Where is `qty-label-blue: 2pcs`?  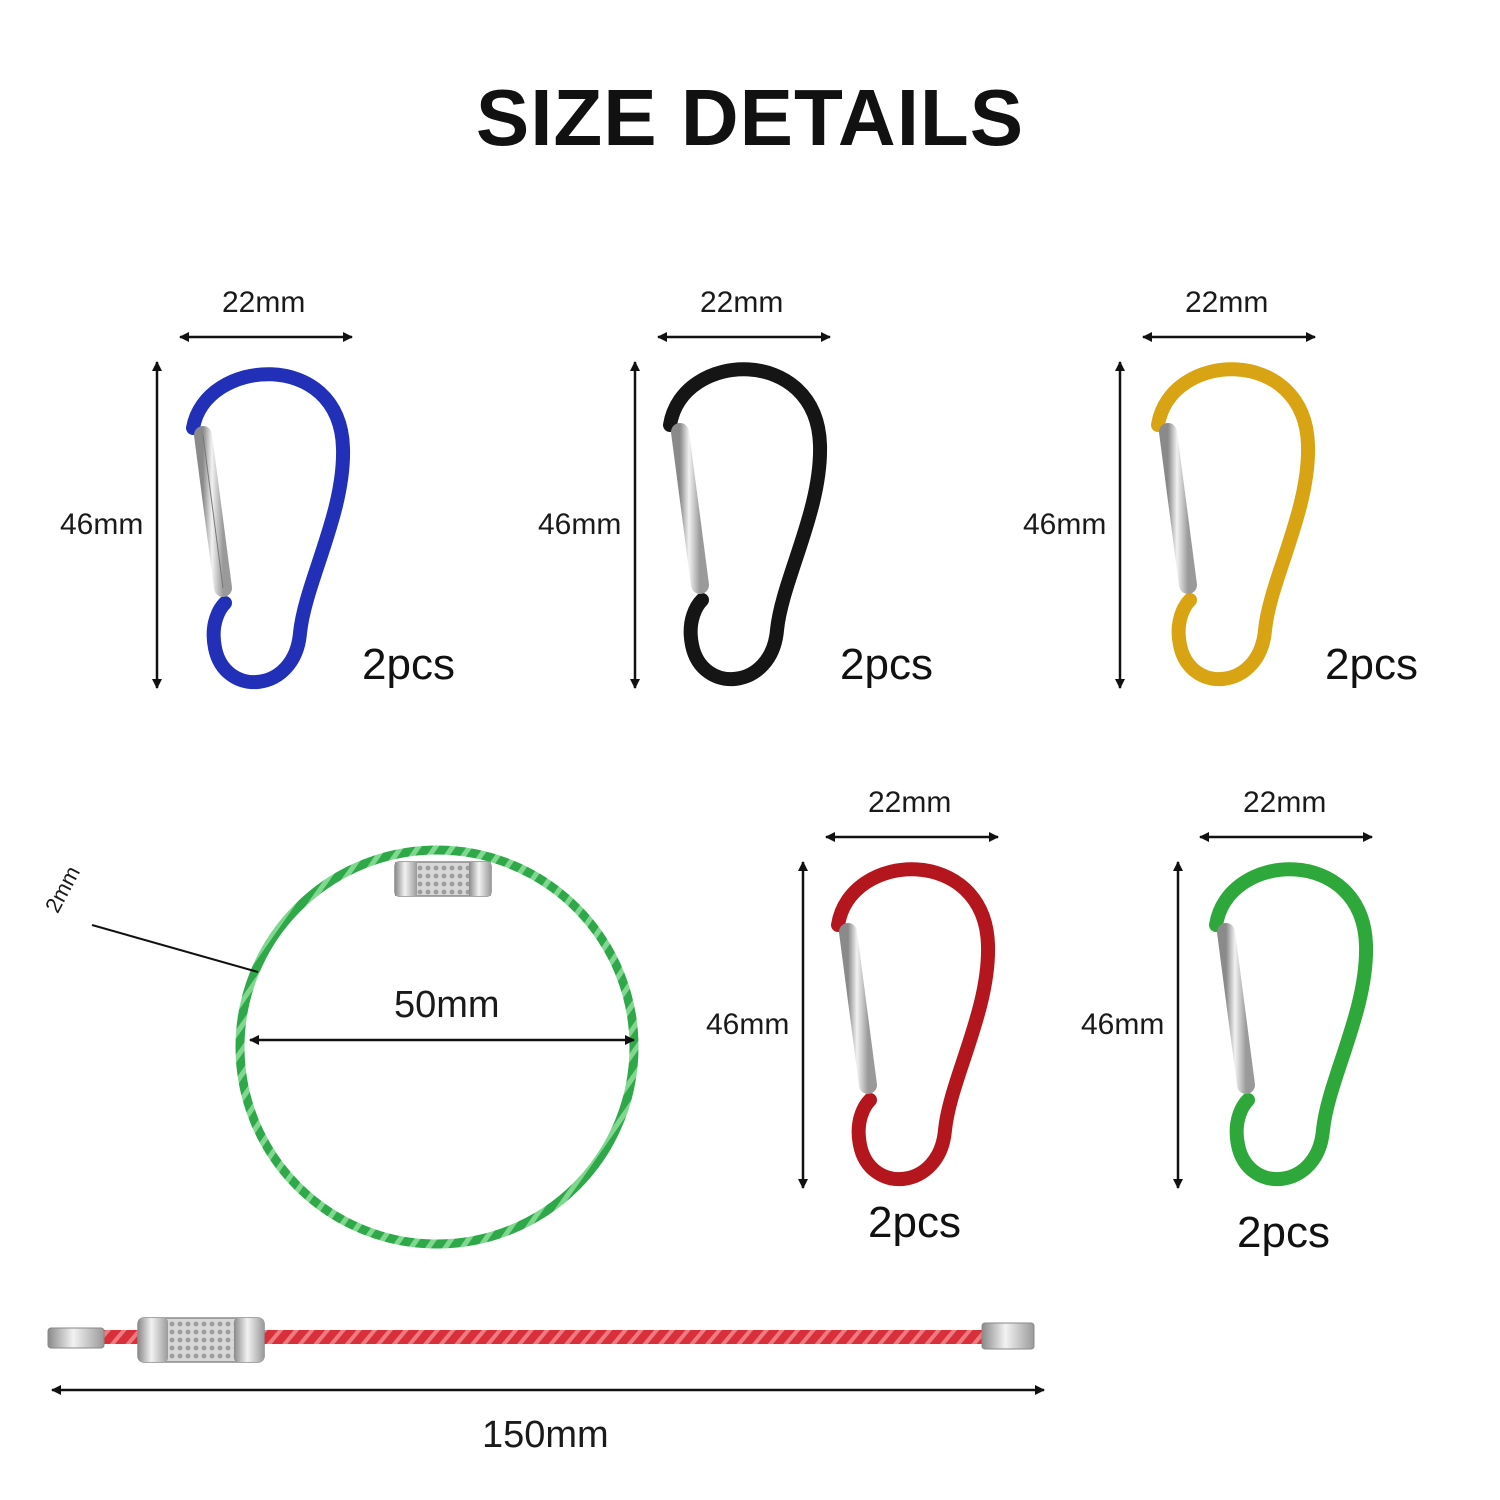 qty-label-blue: 2pcs is located at coordinates (408, 664).